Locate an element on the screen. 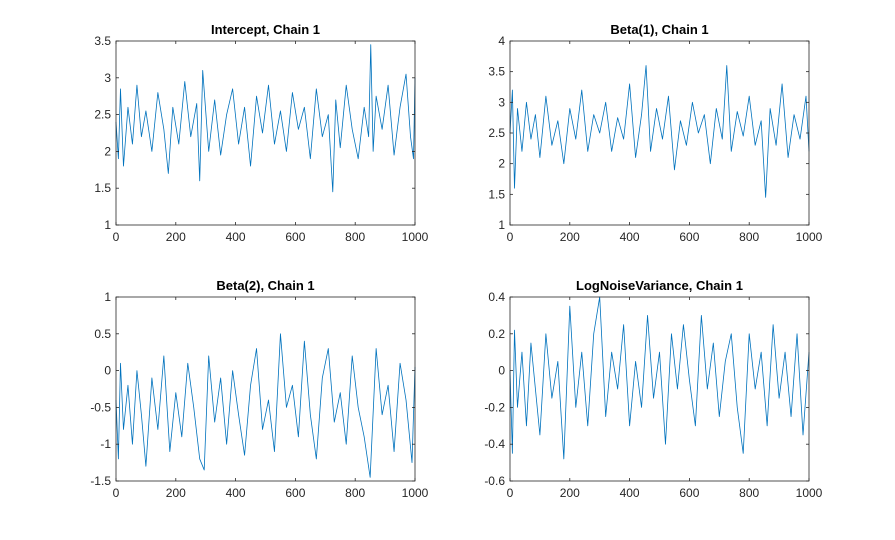 The image size is (895, 540). beta1-y-tick-label: 3 is located at coordinates (501, 102).